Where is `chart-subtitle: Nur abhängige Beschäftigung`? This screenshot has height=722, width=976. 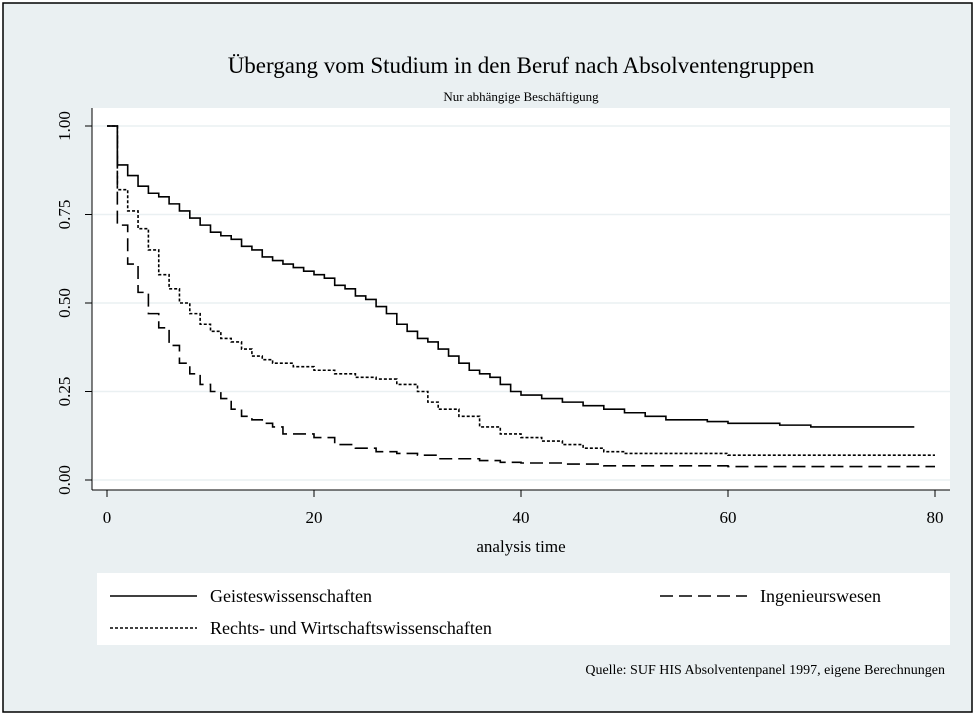 chart-subtitle: Nur abhängige Beschäftigung is located at coordinates (521, 96).